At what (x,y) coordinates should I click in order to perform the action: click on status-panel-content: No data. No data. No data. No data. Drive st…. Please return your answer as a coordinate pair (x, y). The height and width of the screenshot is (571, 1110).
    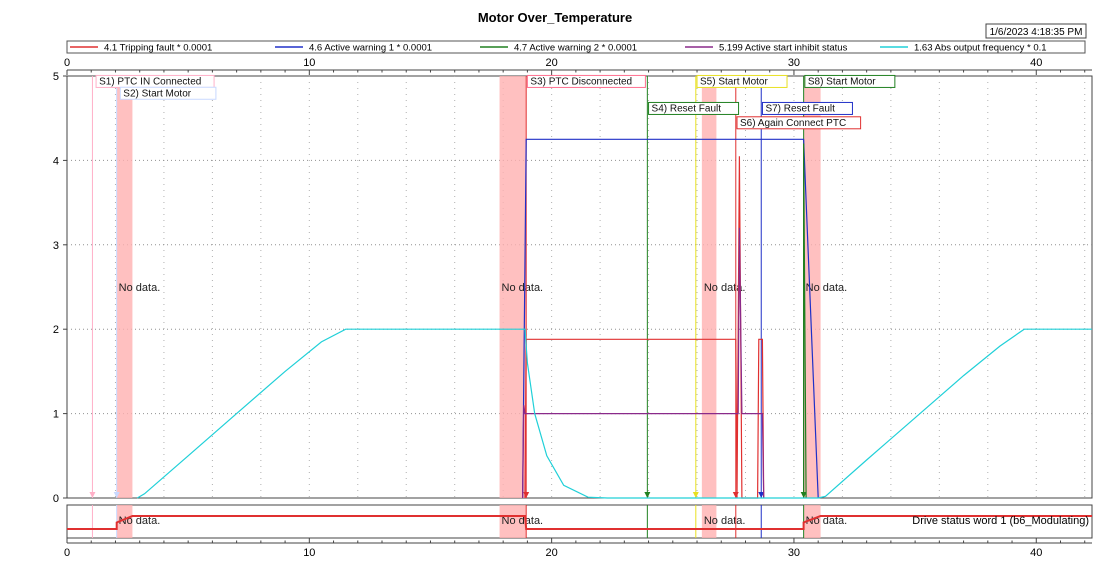
    Looking at the image, I should click on (579, 521).